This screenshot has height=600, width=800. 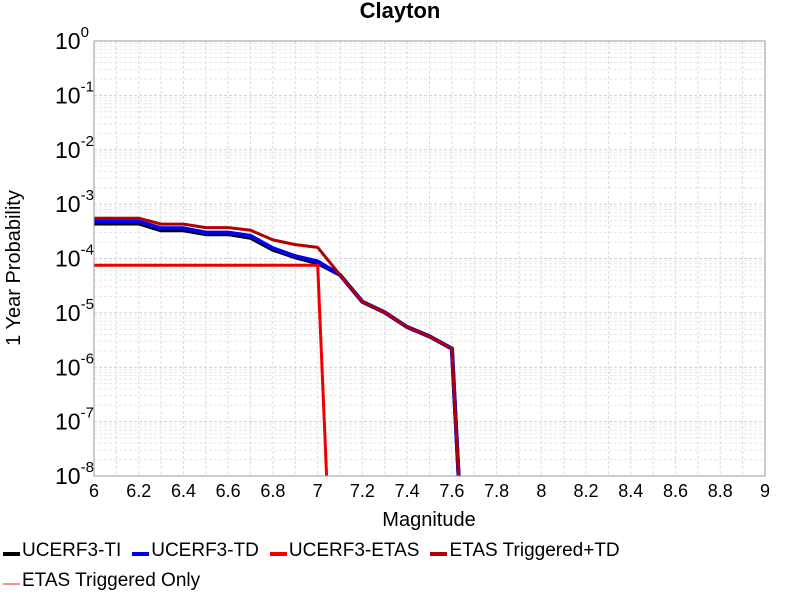 I want to click on y-tick-label: 10⁻⁴, so click(x=74, y=257).